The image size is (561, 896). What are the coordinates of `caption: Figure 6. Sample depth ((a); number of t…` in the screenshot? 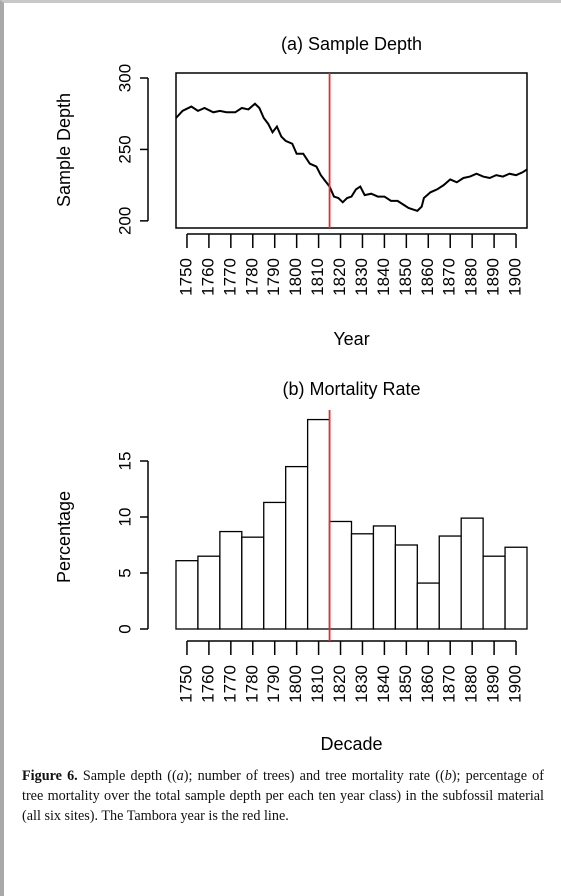 It's located at (283, 796).